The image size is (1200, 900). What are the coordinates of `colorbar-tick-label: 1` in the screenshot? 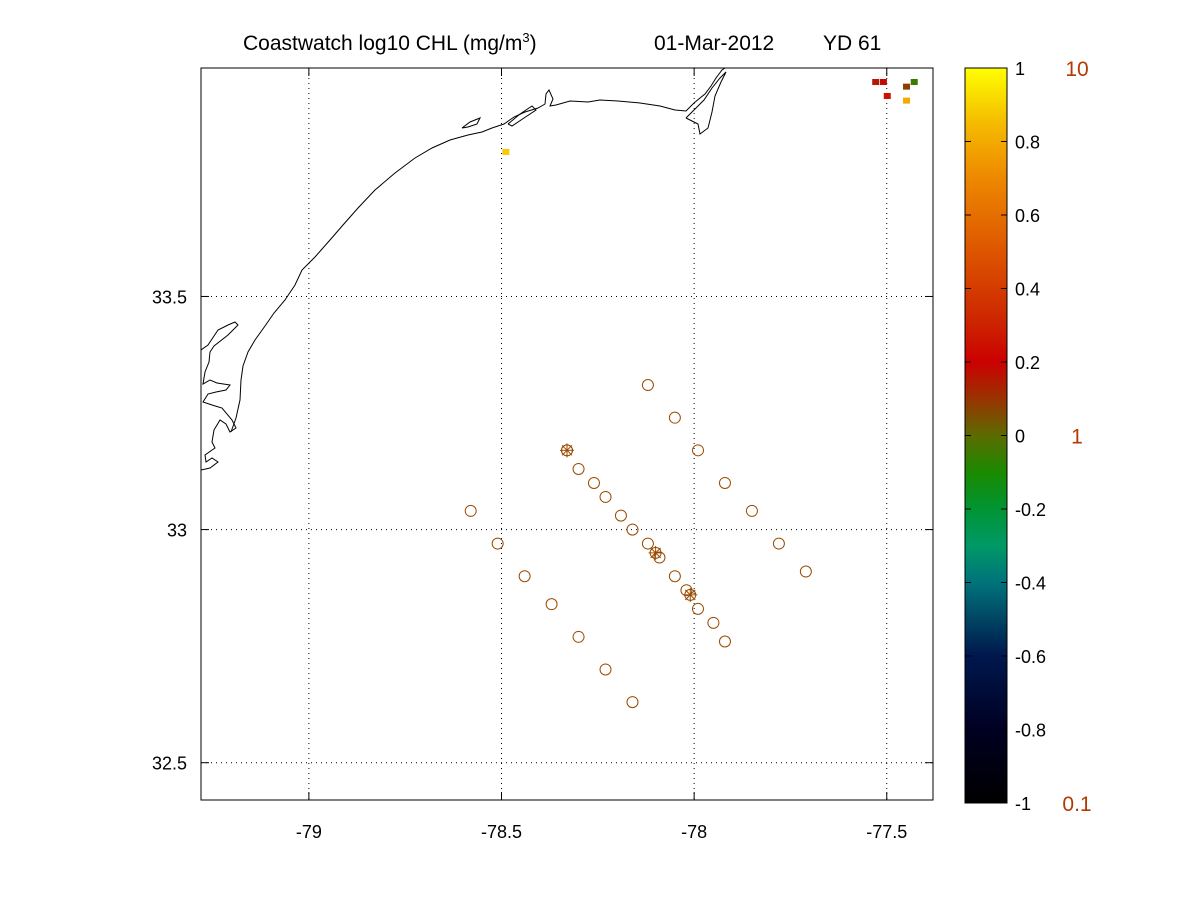 It's located at (1020, 69).